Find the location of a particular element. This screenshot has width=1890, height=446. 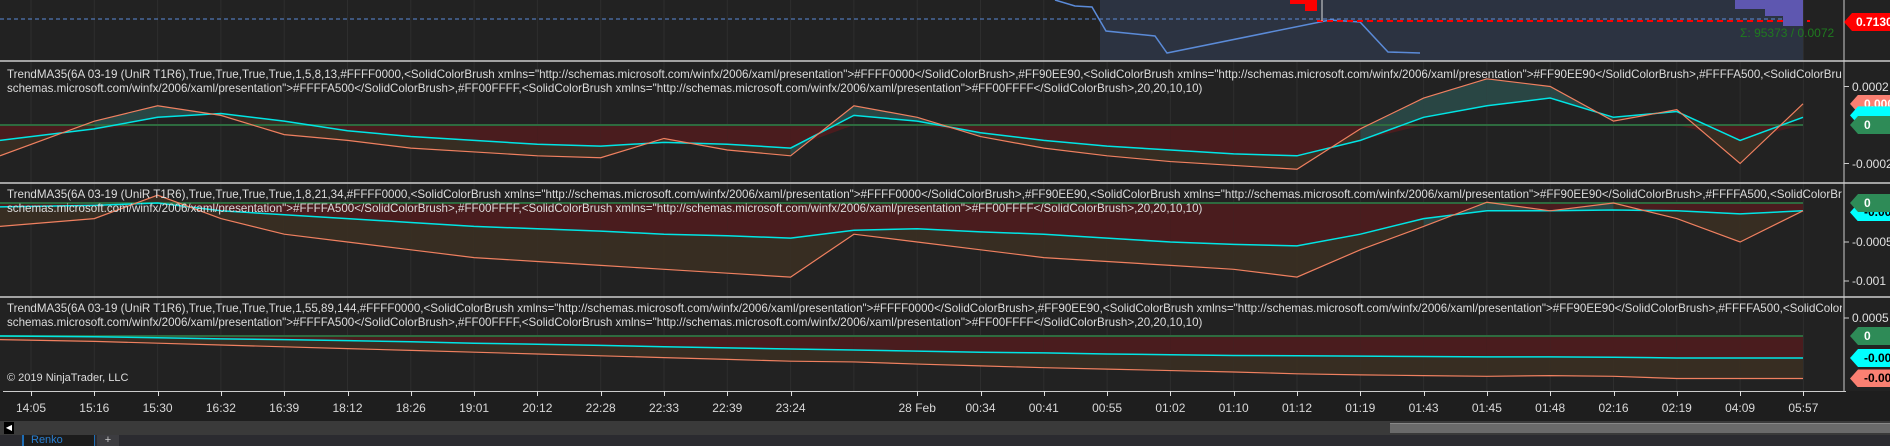

slow-ma-line is located at coordinates (901, 347).